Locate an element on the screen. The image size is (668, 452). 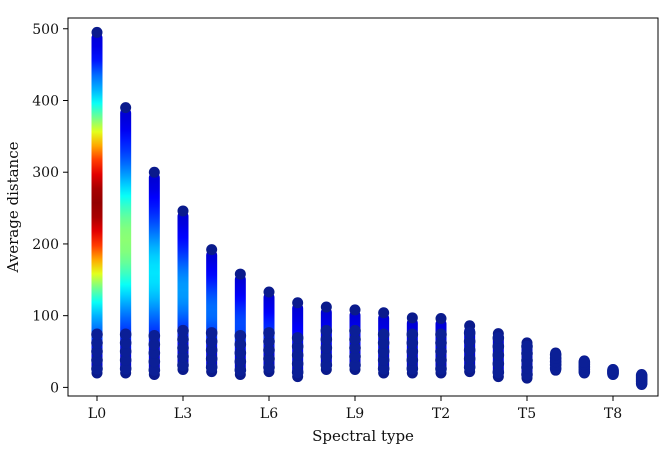
x-axis: L0 L3 L6 L9 T2 T5 T8 is located at coordinates (355, 409).